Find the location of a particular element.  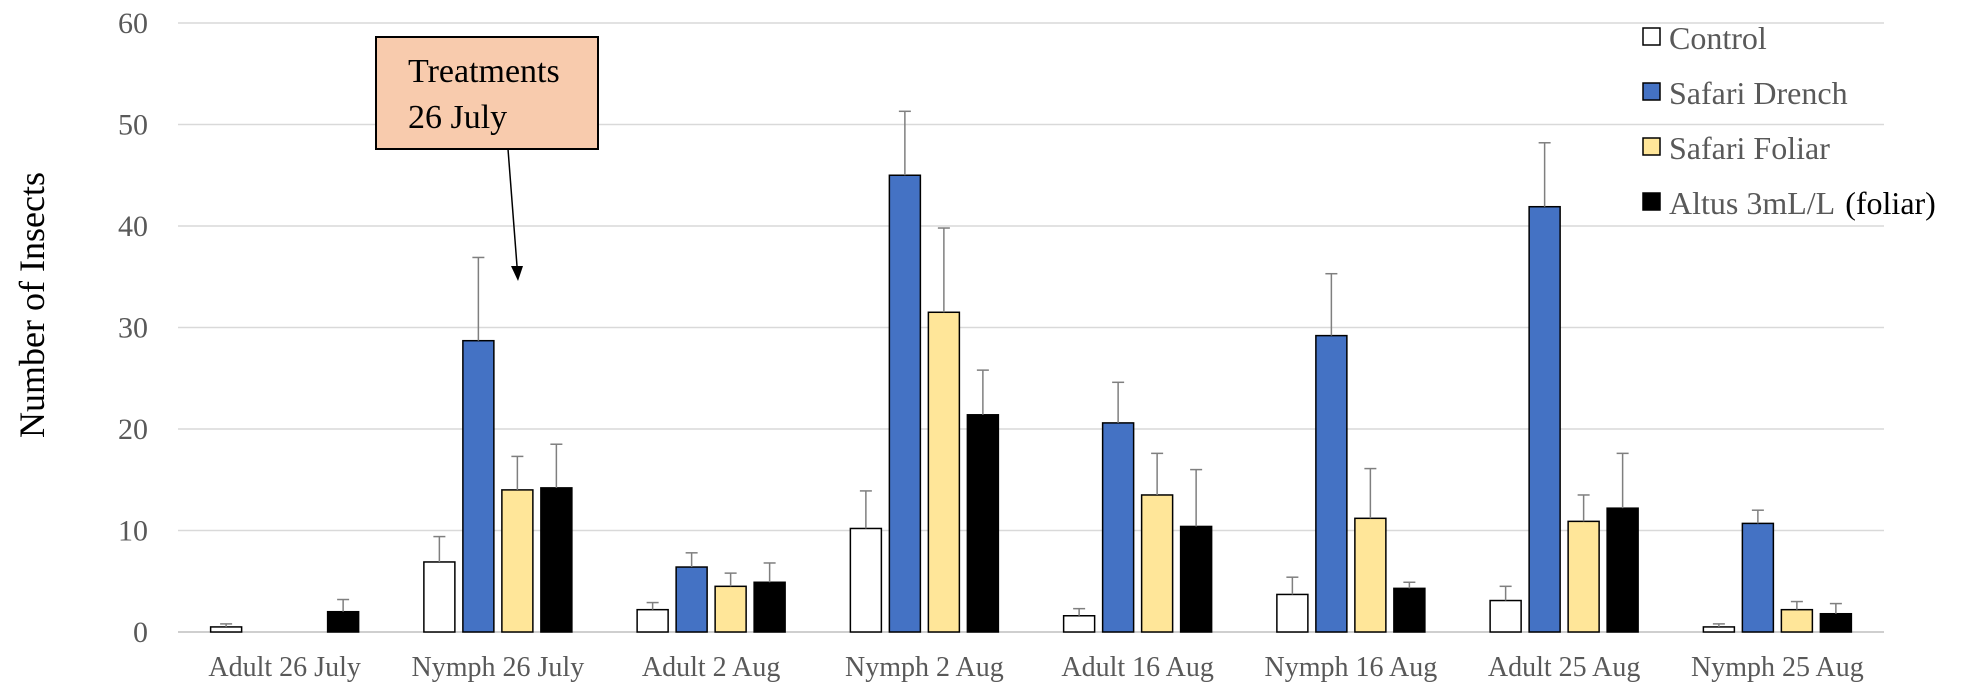

callout-line-2: 26 July is located at coordinates (457, 117).